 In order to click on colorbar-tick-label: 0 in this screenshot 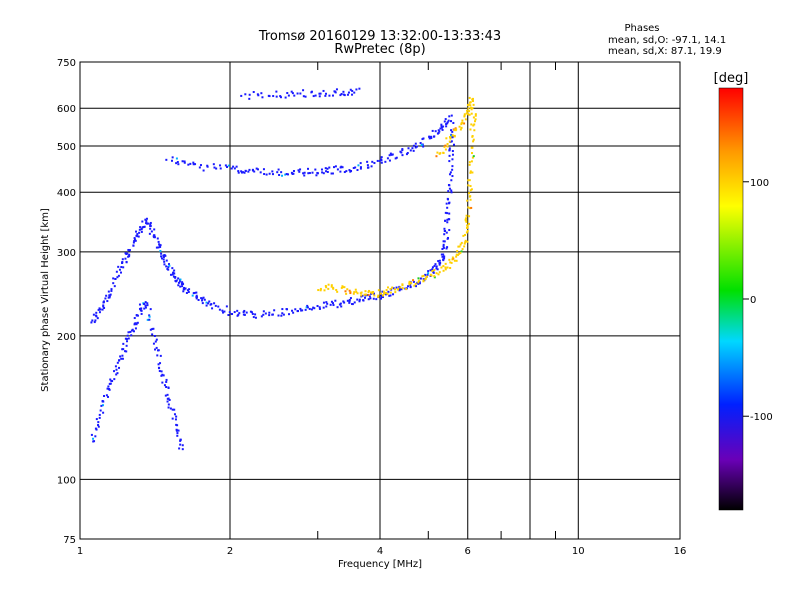, I will do `click(753, 300)`.